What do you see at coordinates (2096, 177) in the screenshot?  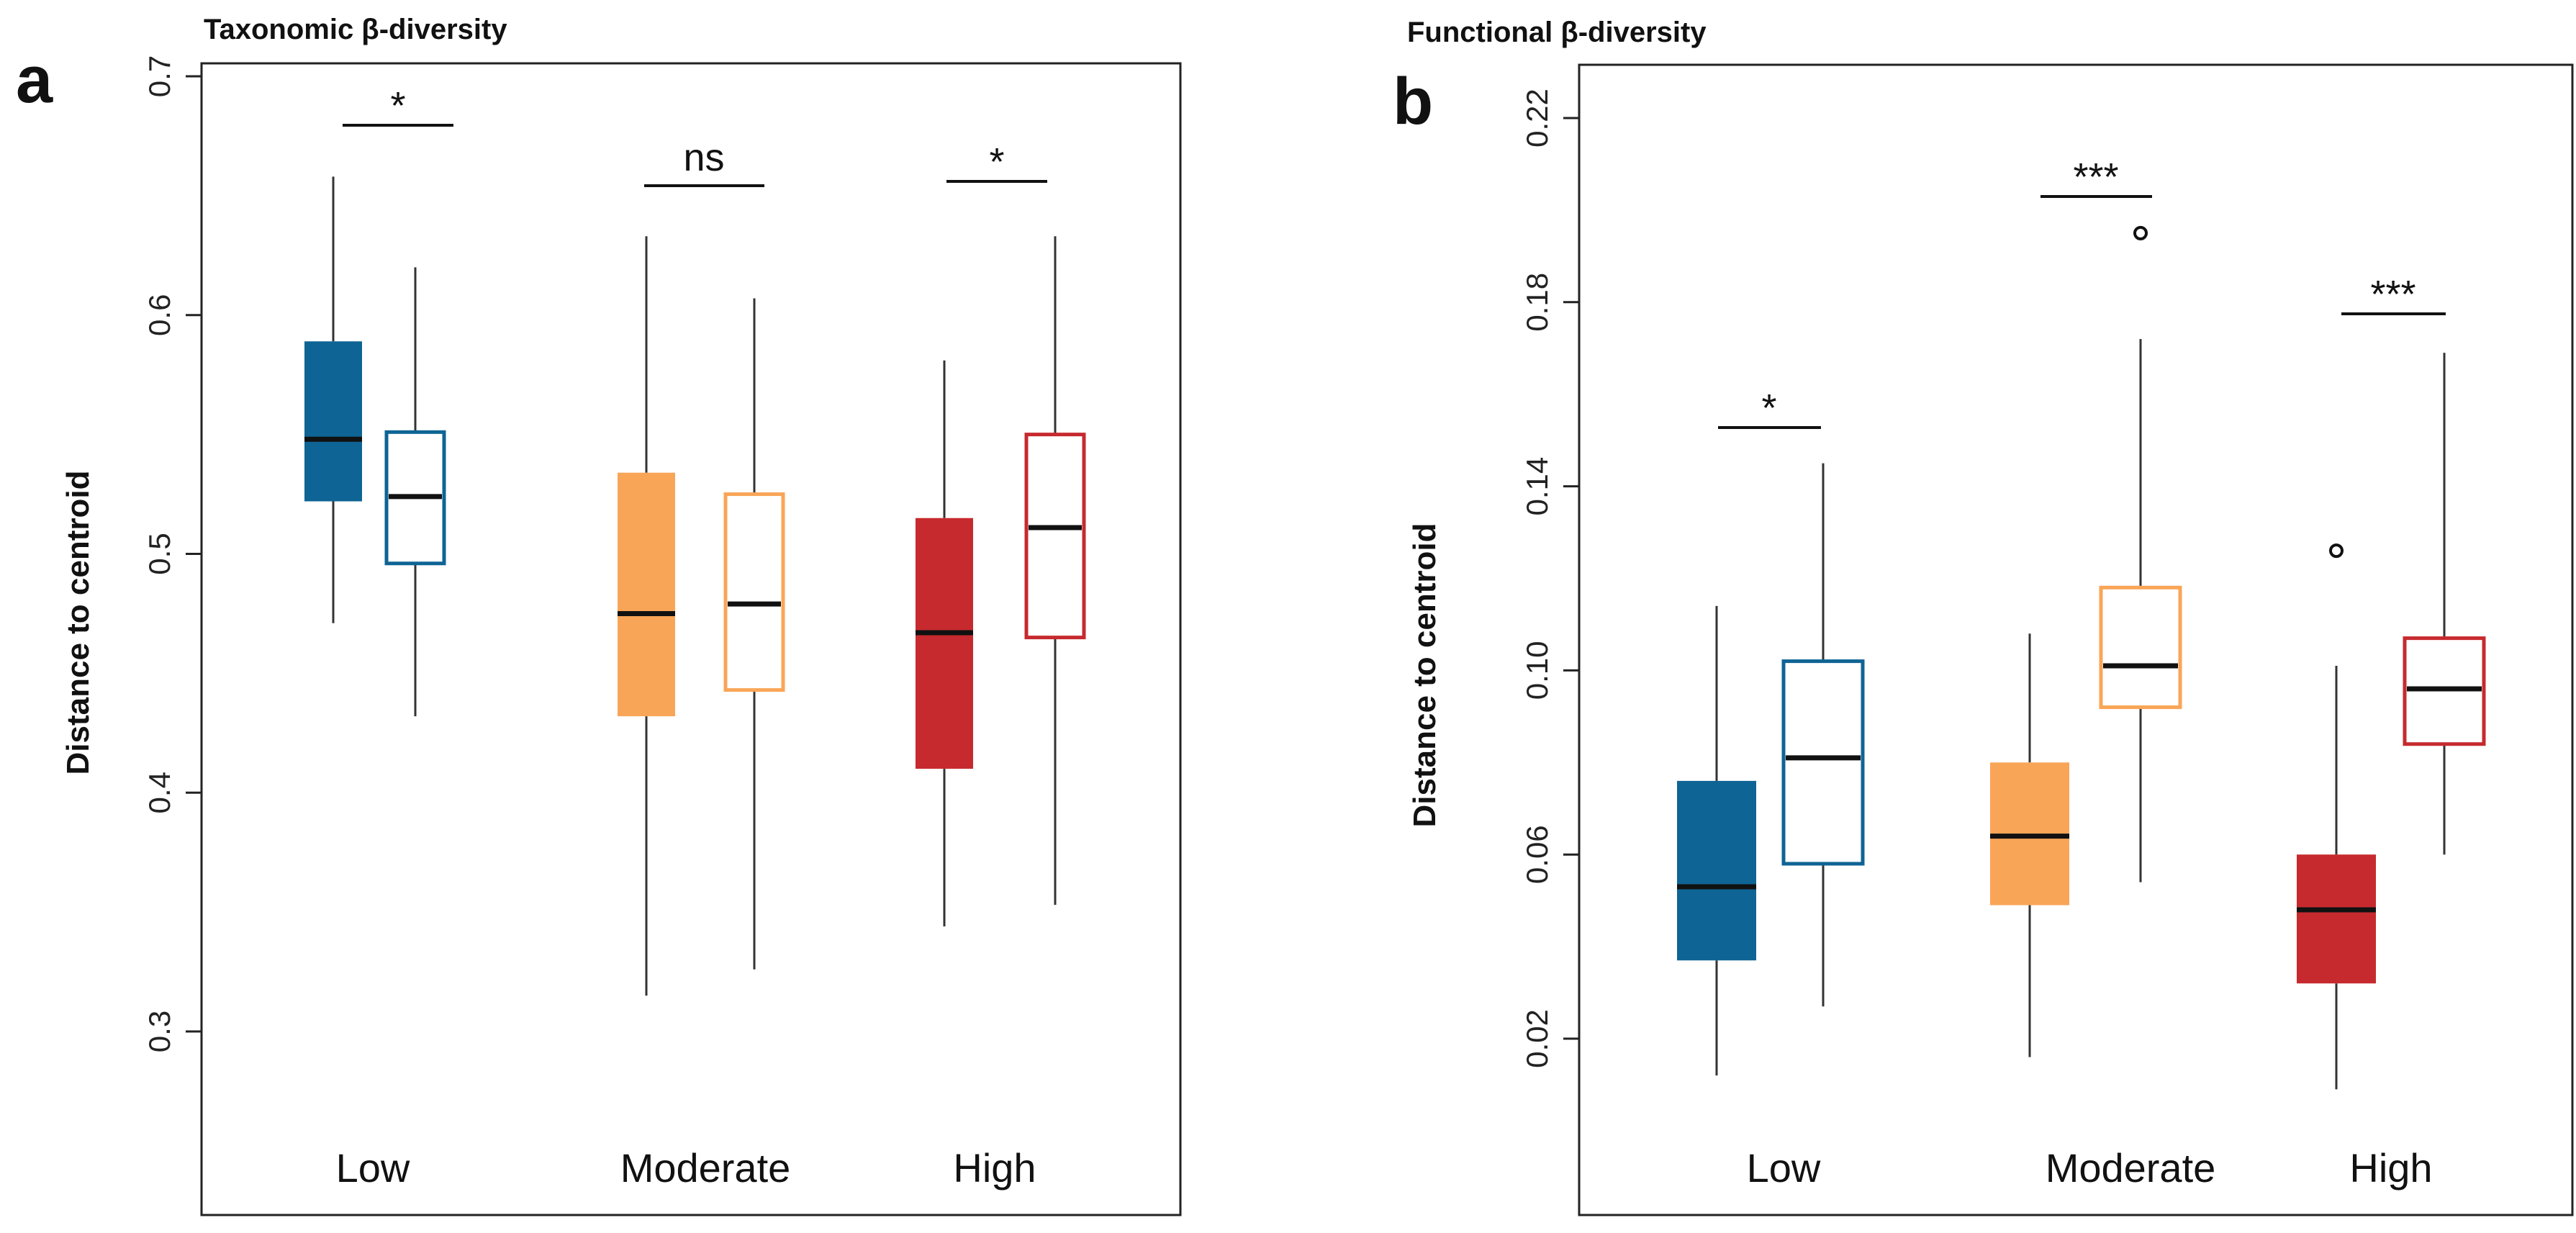 I see `significance-label-moderate: ***` at bounding box center [2096, 177].